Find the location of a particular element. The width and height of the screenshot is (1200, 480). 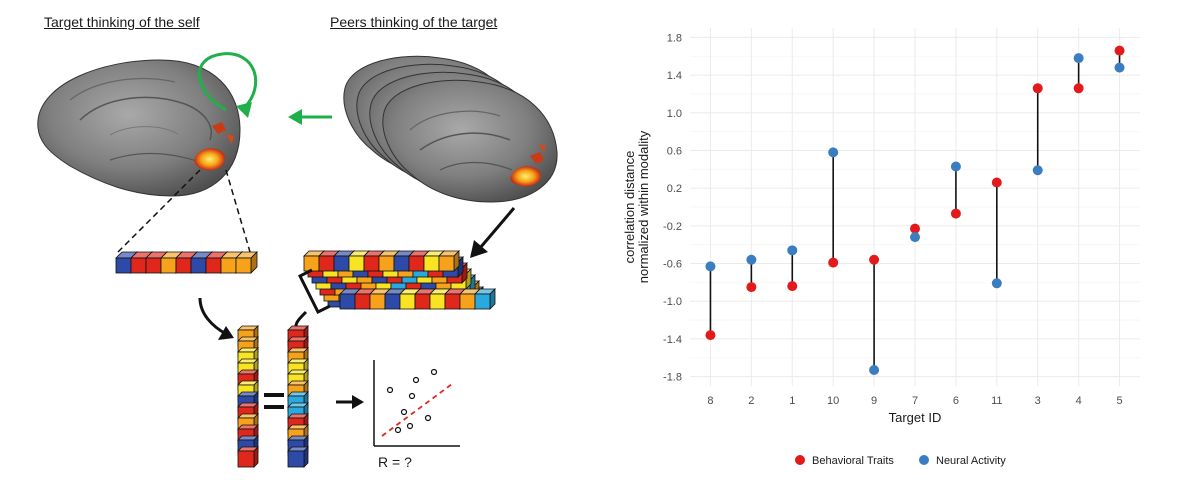

x-tick-label: 6 is located at coordinates (956, 401).